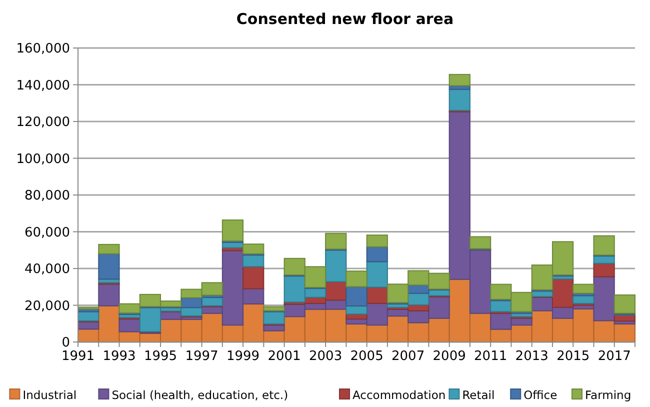  I want to click on legend-label: Farming, so click(608, 395).